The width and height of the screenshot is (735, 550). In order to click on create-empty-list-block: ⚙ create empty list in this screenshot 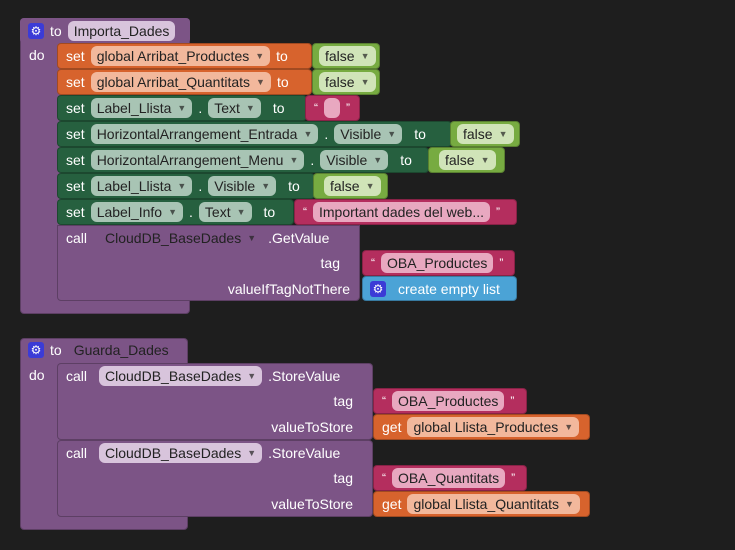, I will do `click(439, 288)`.